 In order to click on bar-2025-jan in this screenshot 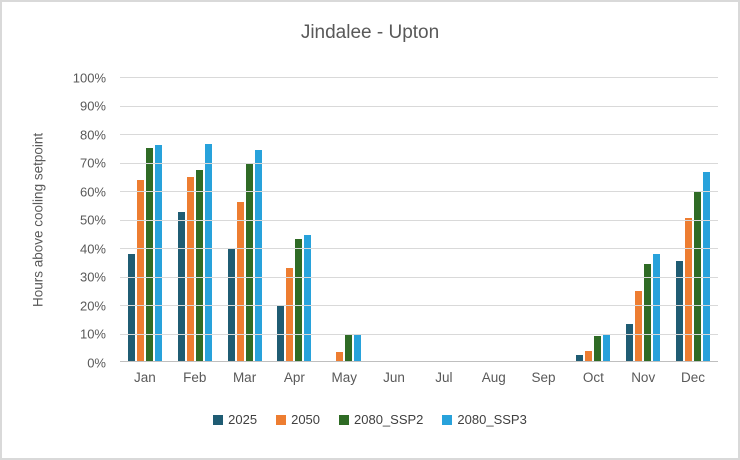, I will do `click(131, 307)`.